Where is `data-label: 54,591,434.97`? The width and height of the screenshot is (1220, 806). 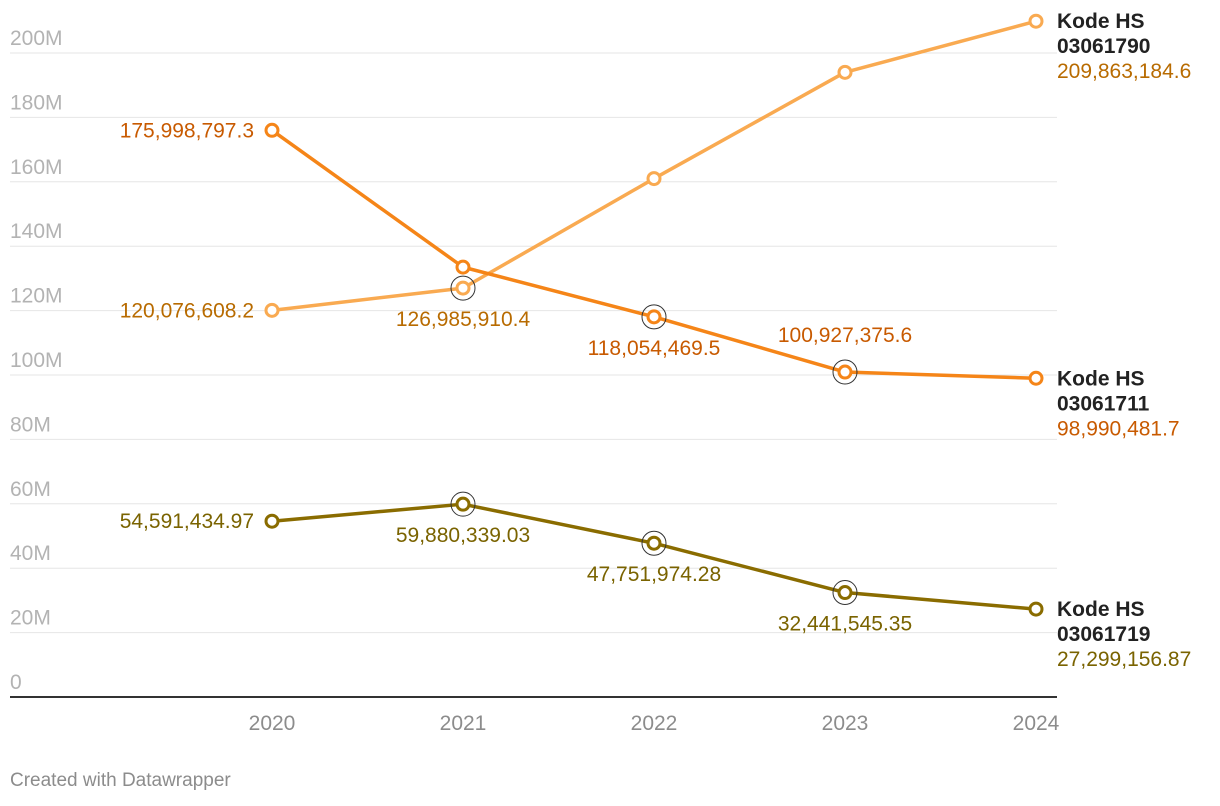
data-label: 54,591,434.97 is located at coordinates (187, 521).